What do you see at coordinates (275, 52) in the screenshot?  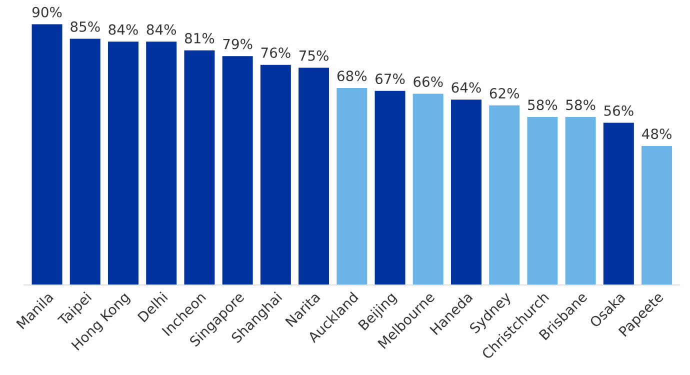 I see `data-label: 76%` at bounding box center [275, 52].